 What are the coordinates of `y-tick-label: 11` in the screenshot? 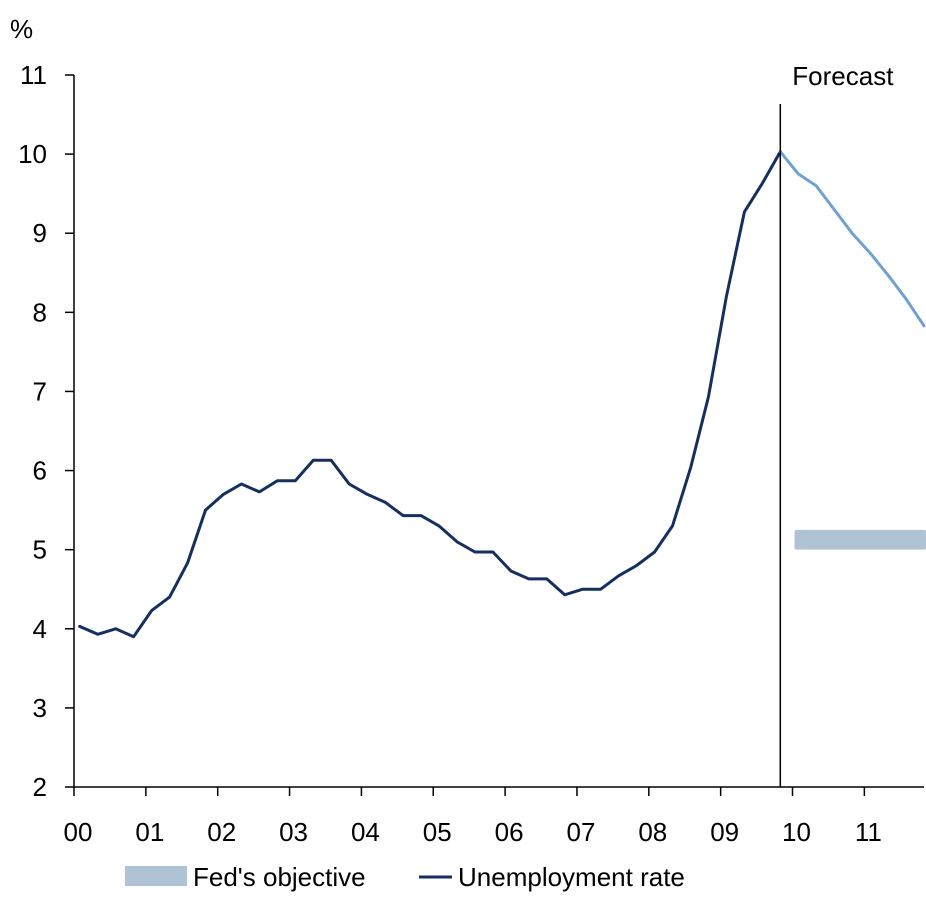 It's located at (33, 75).